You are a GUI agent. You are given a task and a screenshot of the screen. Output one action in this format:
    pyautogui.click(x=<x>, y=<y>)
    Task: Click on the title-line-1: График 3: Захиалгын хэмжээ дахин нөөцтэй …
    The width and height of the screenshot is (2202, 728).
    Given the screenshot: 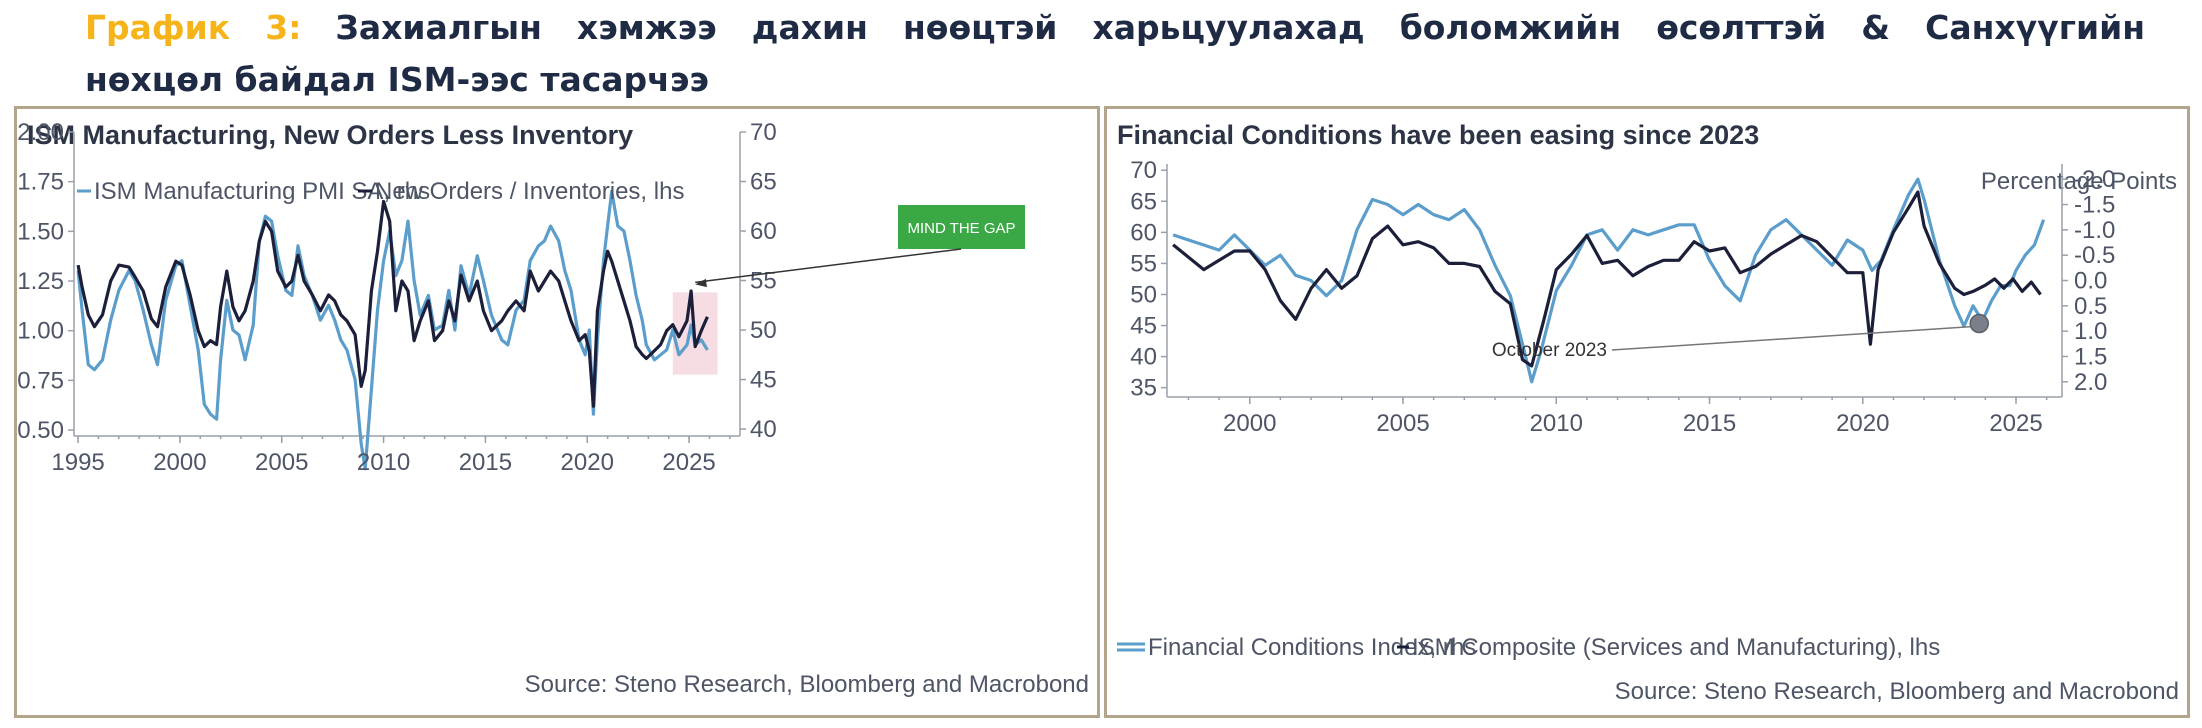 What is the action you would take?
    pyautogui.click(x=1115, y=28)
    